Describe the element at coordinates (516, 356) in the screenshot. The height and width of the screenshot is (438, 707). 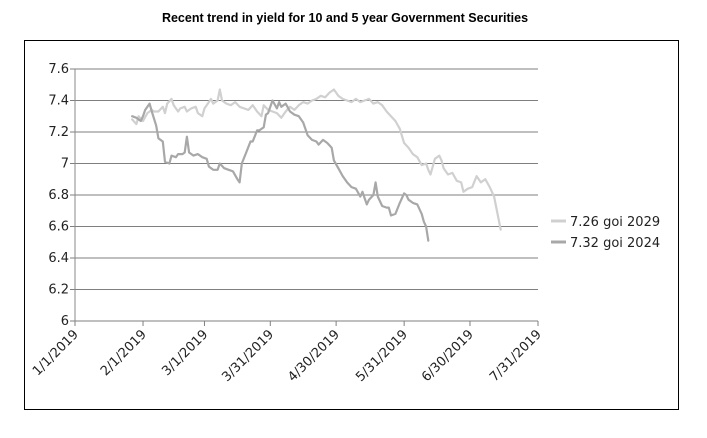
I see `x-tick-label: 7/31/2019` at that location.